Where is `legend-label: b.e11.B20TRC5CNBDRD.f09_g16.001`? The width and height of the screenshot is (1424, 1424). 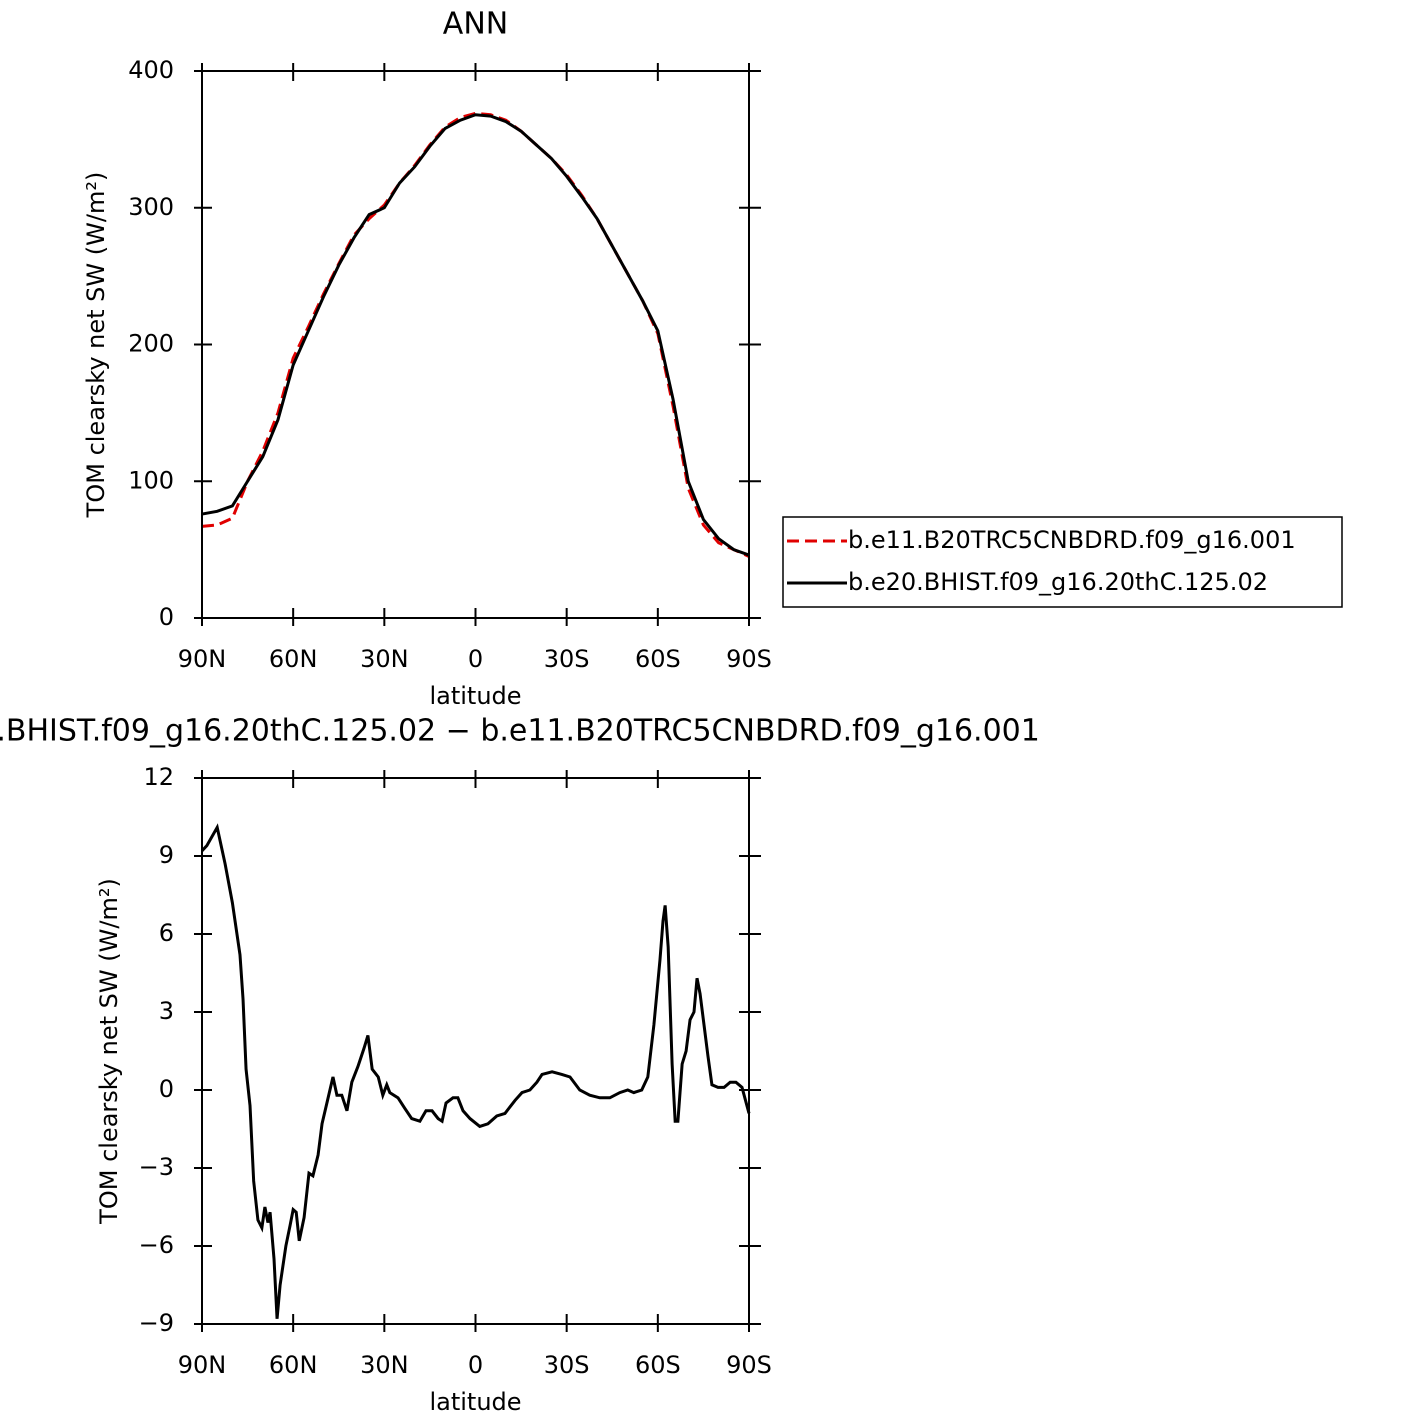 legend-label: b.e11.B20TRC5CNBDRD.f09_g16.001 is located at coordinates (1072, 540).